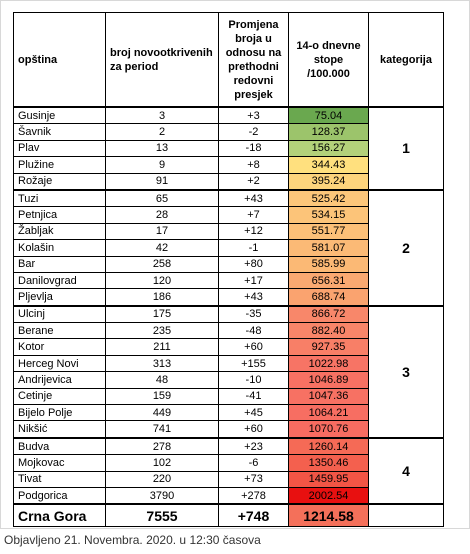 This screenshot has height=554, width=470. I want to click on cell: Podgorica, so click(59, 495).